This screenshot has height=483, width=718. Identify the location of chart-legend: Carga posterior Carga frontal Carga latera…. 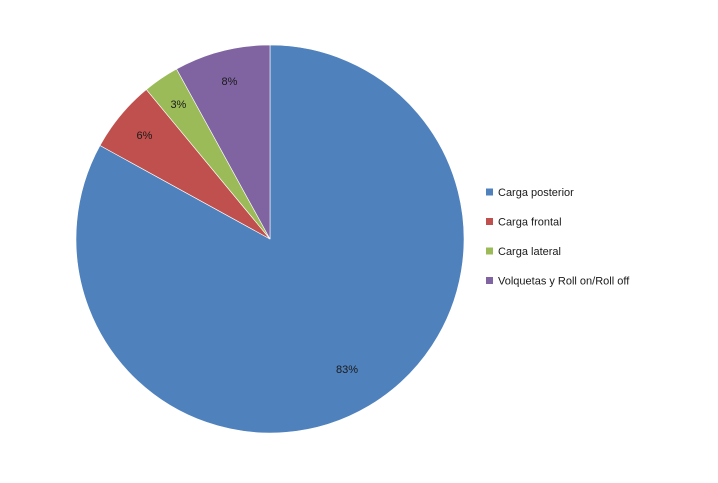
(558, 237).